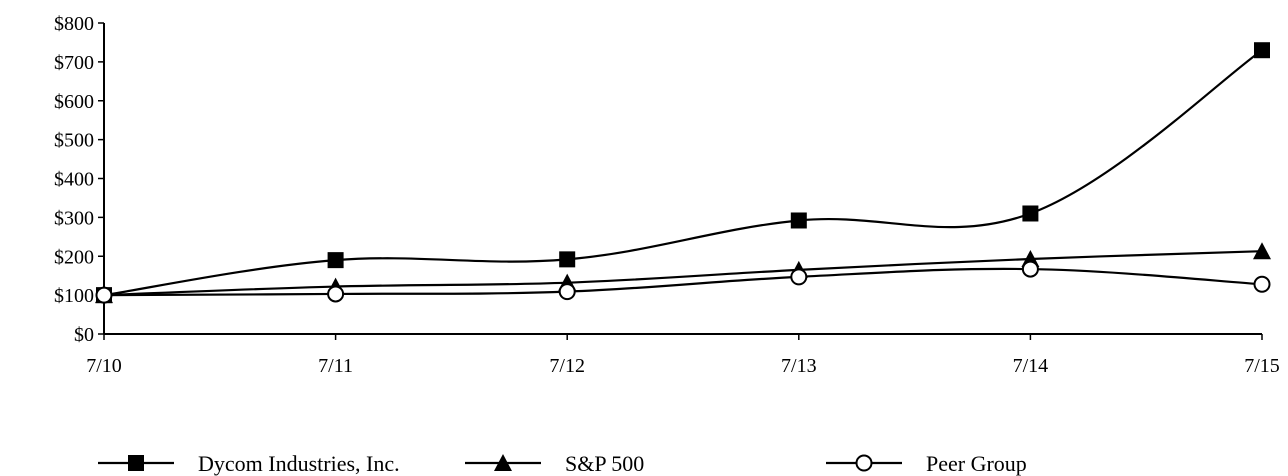  I want to click on x-tick-label: 7/14, so click(1031, 366).